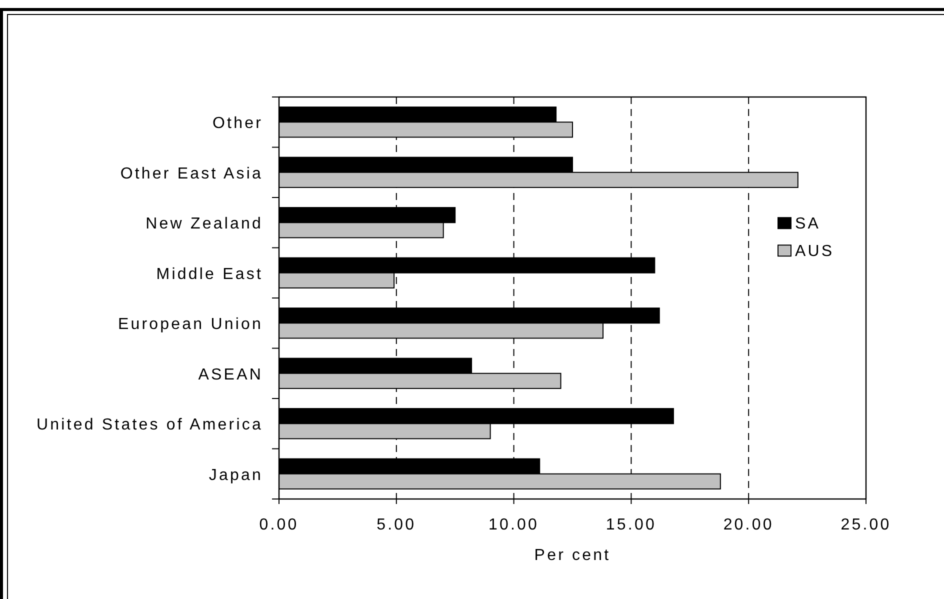  What do you see at coordinates (814, 251) in the screenshot?
I see `legend-label: AUS` at bounding box center [814, 251].